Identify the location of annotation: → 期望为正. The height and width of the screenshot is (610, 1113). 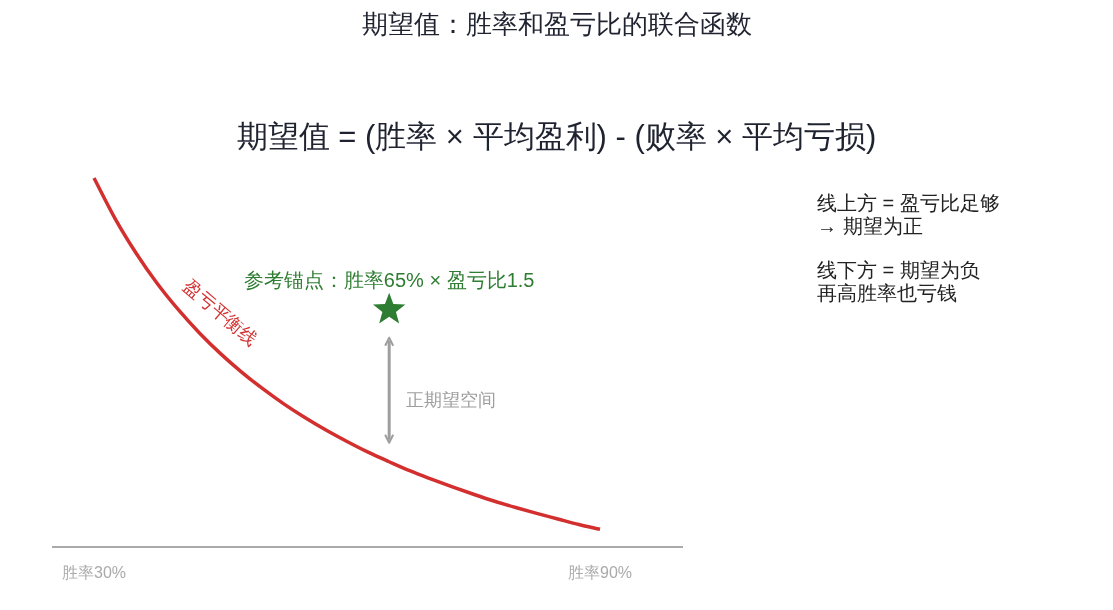
(870, 226).